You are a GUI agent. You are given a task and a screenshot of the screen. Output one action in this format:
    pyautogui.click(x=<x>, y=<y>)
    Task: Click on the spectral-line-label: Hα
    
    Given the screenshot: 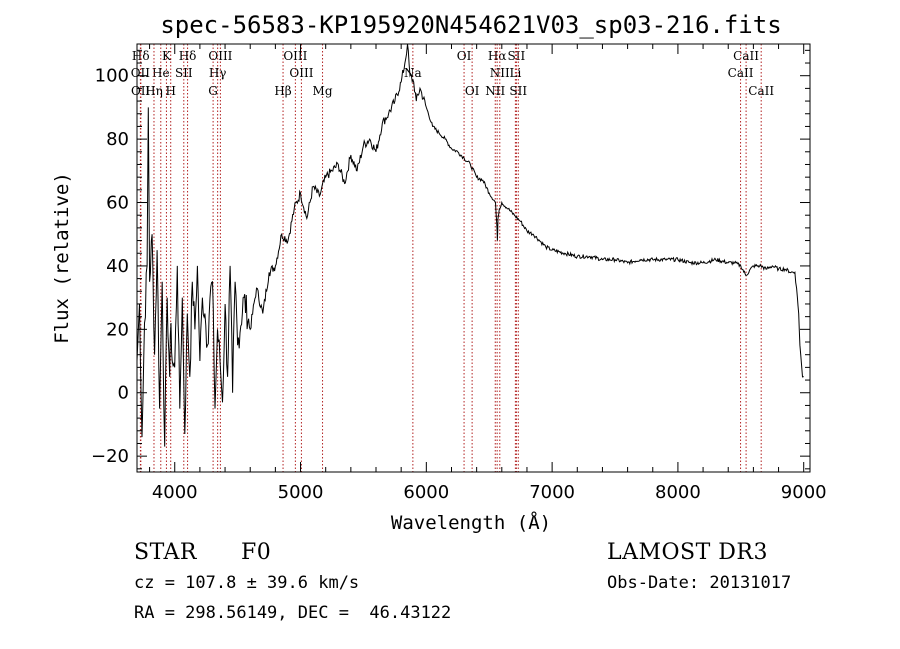 What is the action you would take?
    pyautogui.click(x=497, y=56)
    